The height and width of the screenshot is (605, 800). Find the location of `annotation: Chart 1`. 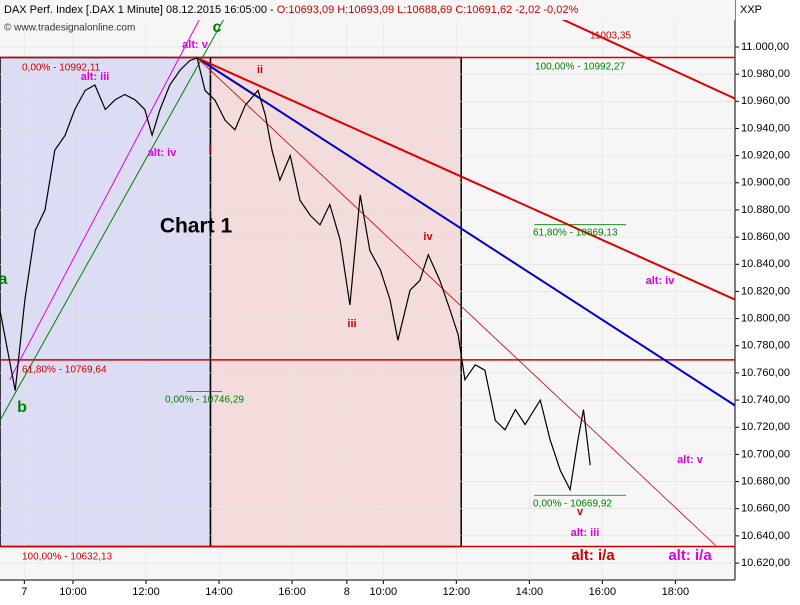

annotation: Chart 1 is located at coordinates (196, 226).